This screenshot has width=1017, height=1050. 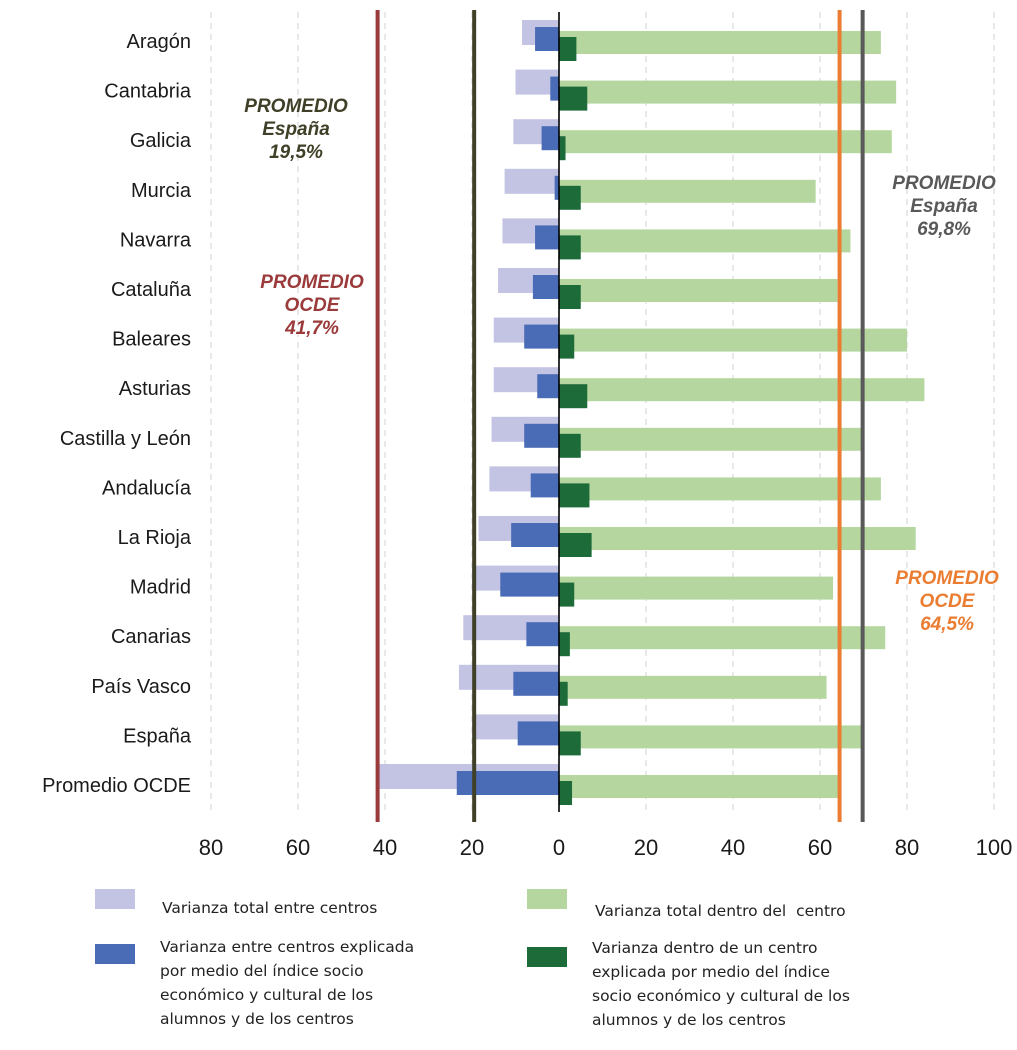 I want to click on x-tick-label: 100, so click(x=994, y=847).